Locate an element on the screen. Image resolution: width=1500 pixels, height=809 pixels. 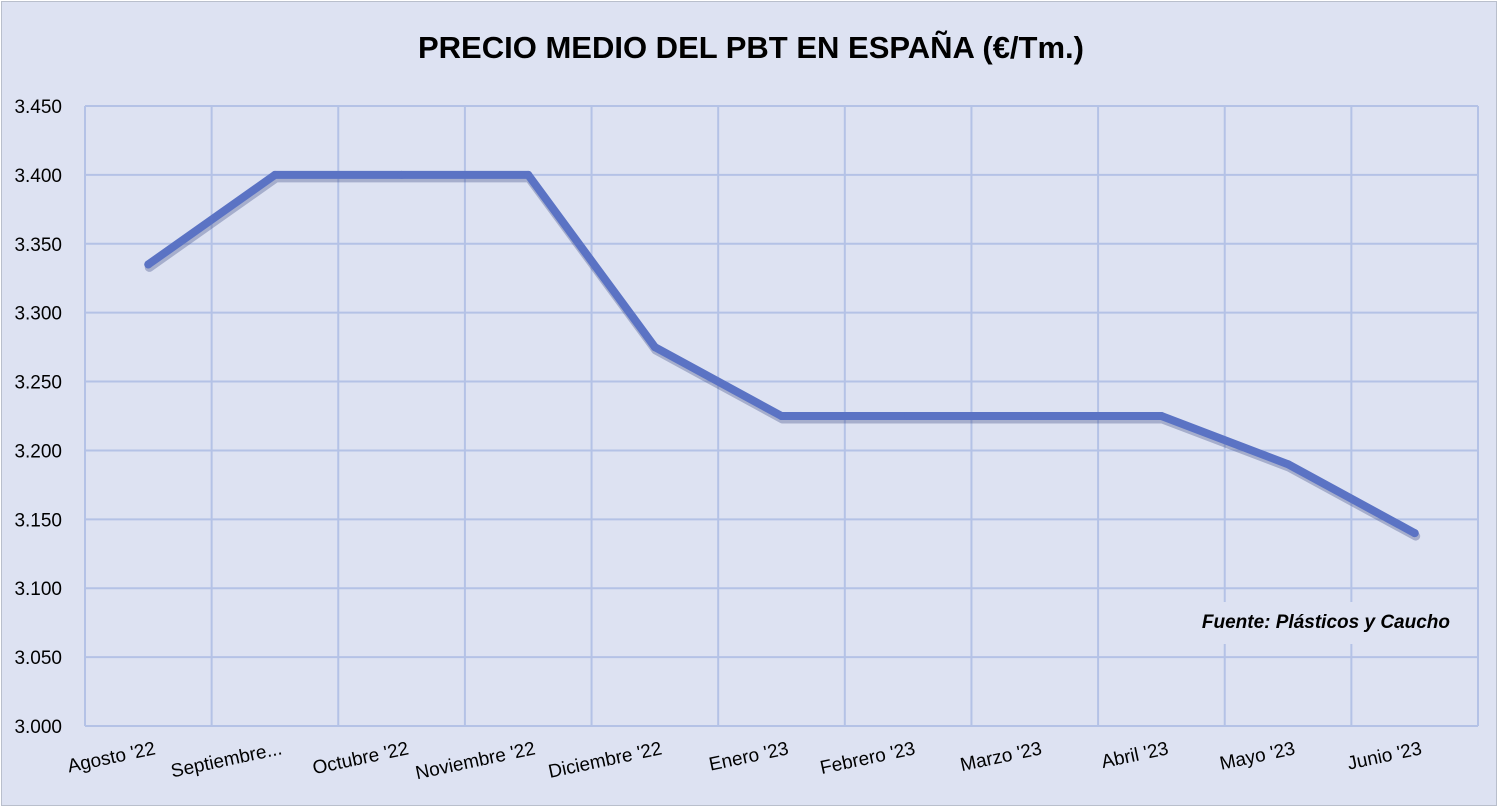
y-tick-label: 3.150 is located at coordinates (38, 520).